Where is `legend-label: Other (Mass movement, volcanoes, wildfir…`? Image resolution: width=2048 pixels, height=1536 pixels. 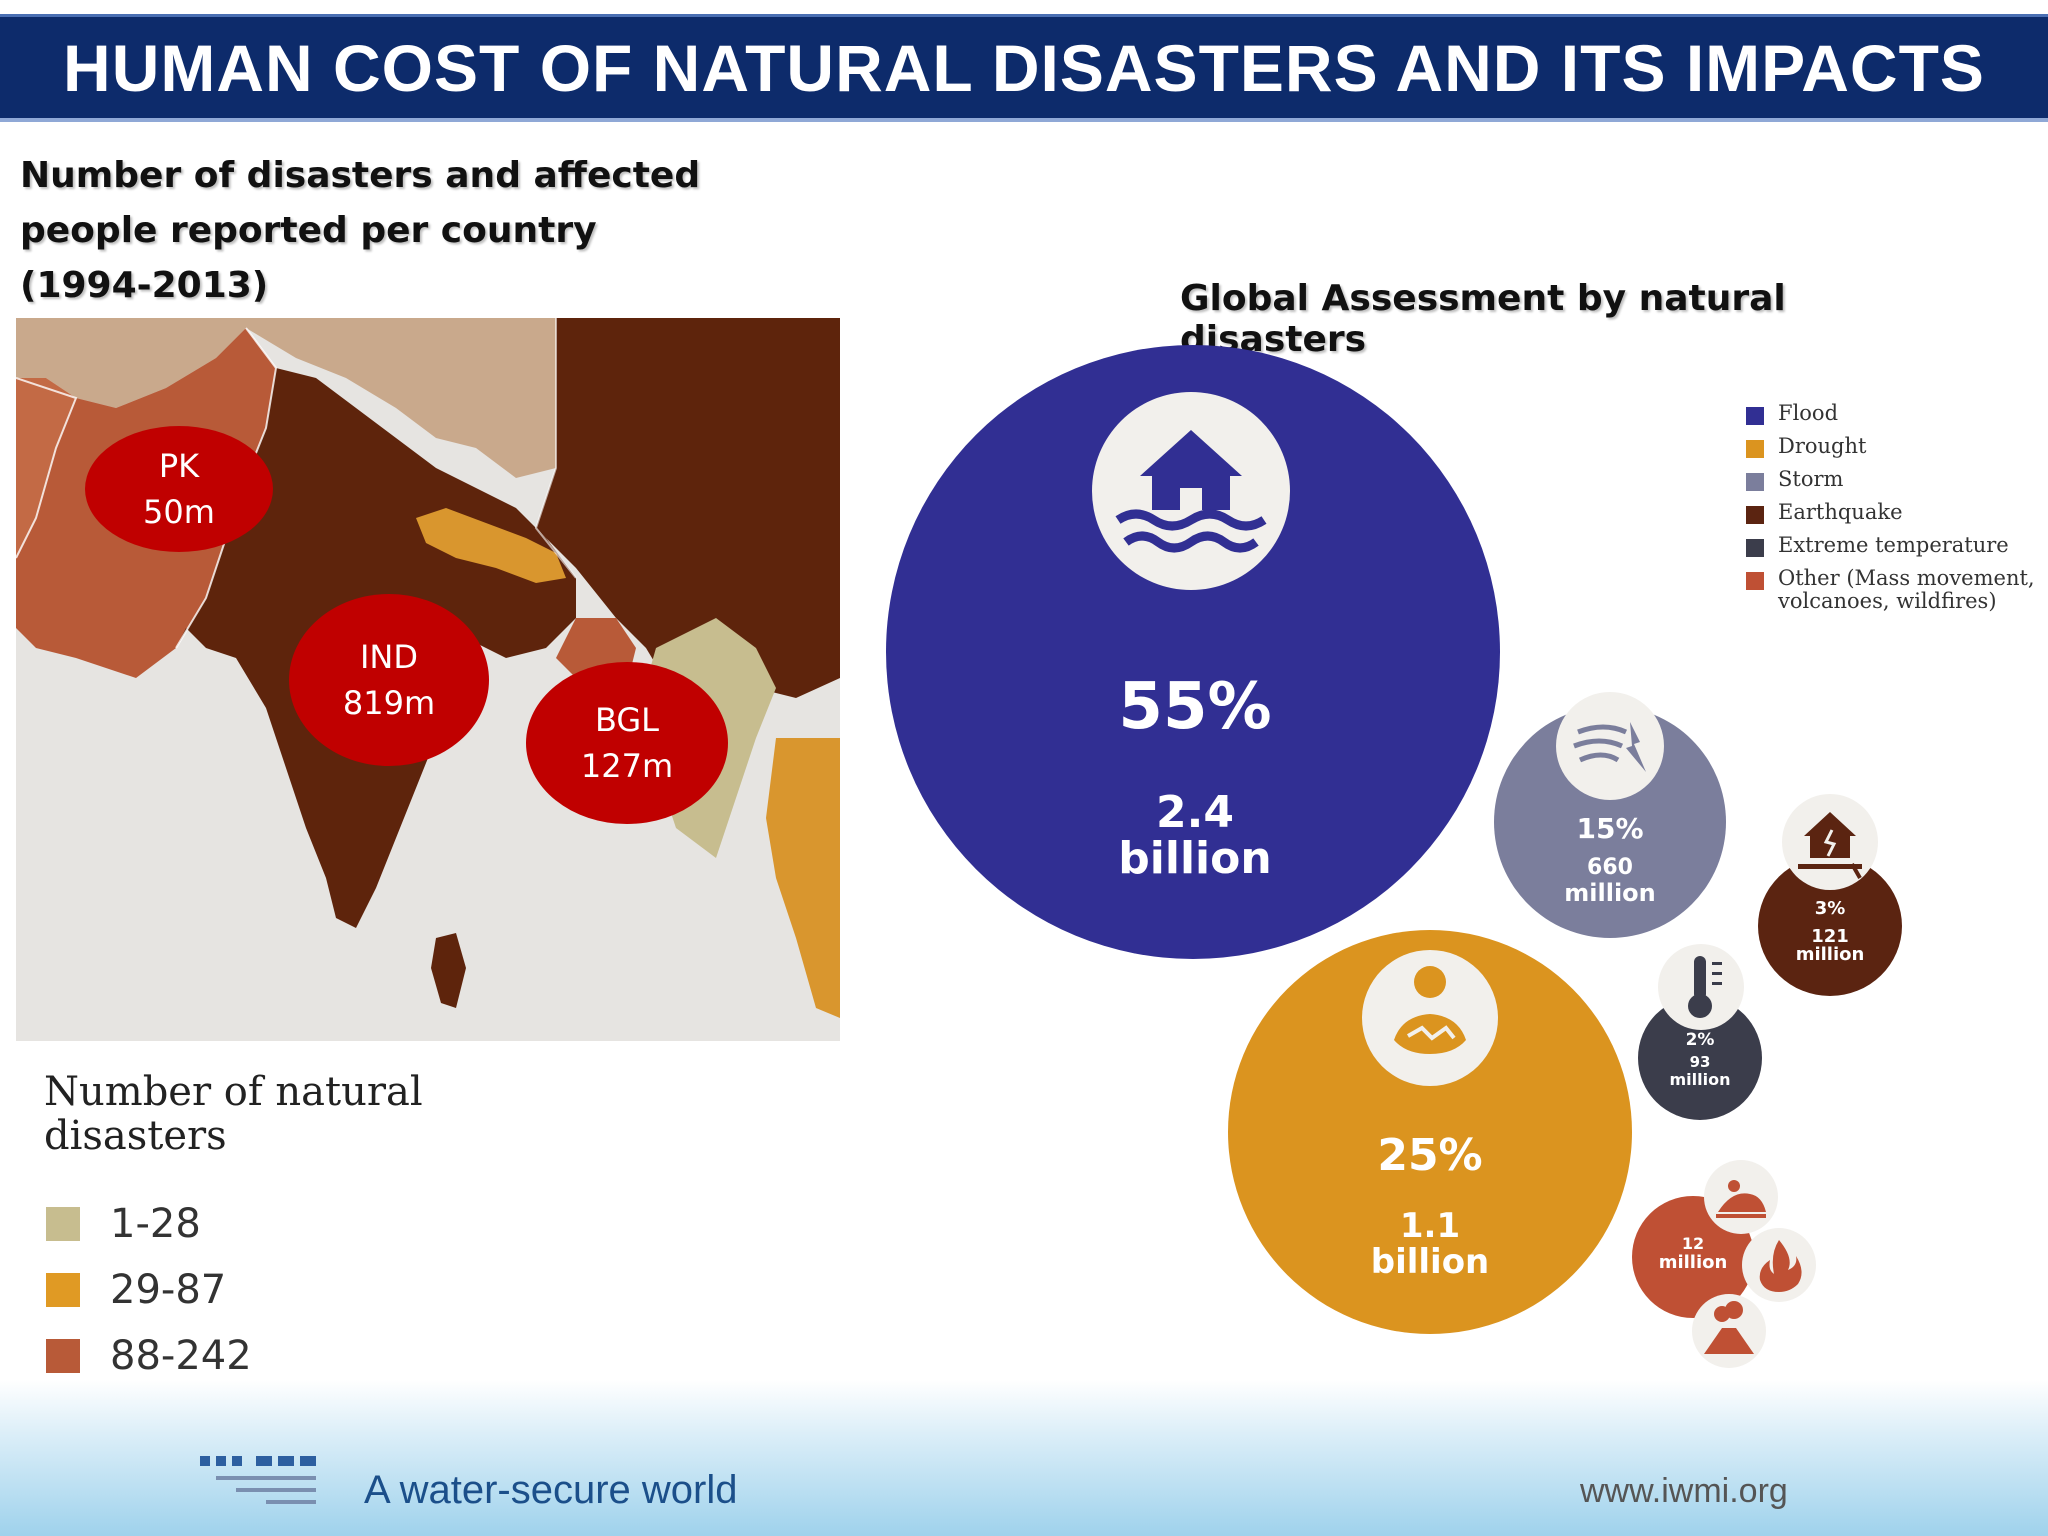 legend-label: Other (Mass movement, volcanoes, wildfir… is located at coordinates (1906, 589).